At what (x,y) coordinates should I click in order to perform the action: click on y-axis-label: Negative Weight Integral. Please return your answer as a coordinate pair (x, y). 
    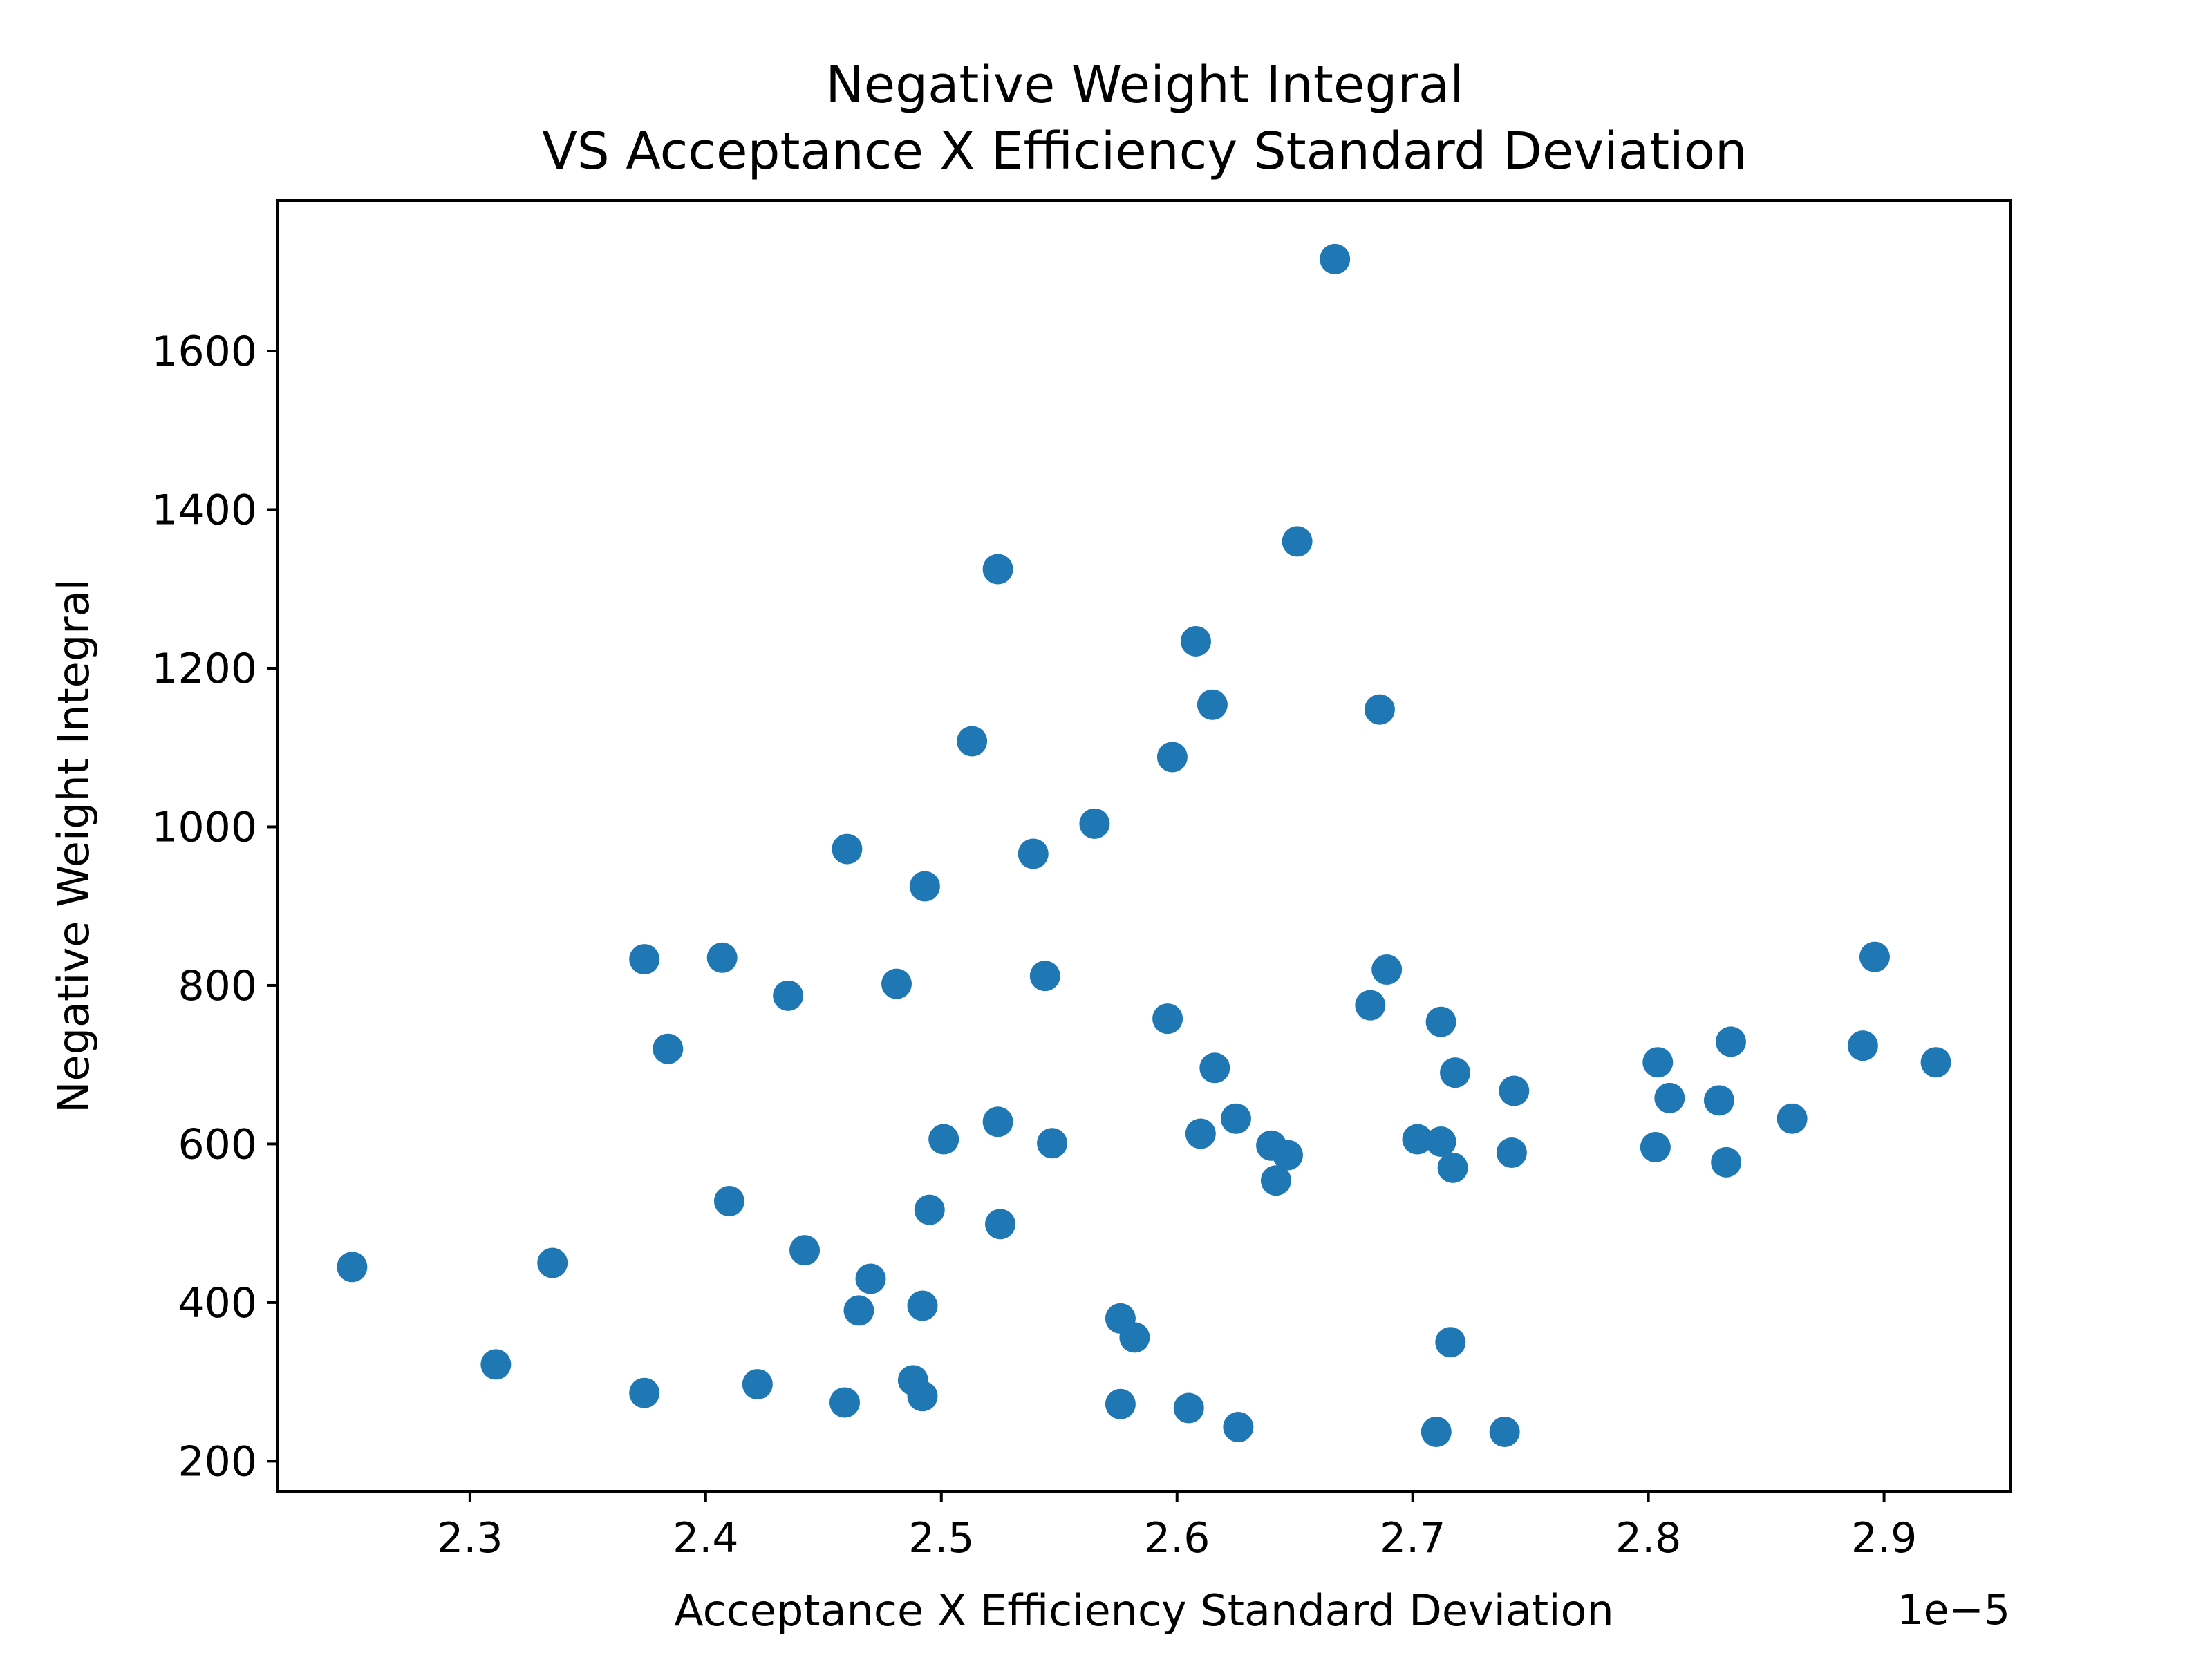
    Looking at the image, I should click on (73, 846).